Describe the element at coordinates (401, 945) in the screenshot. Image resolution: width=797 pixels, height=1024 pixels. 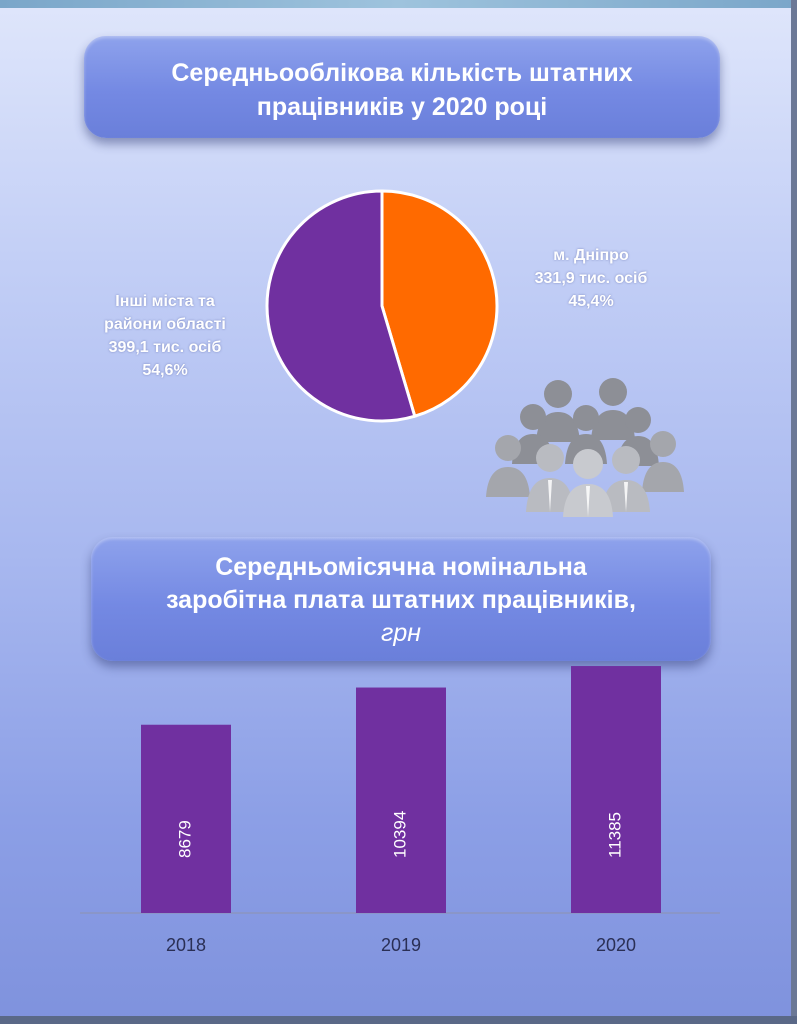
I see `x-tick-label-2019: 2019` at that location.